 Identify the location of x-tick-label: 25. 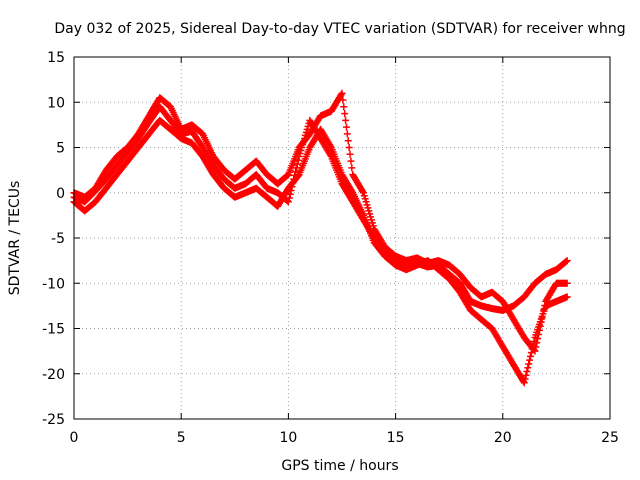
(610, 438).